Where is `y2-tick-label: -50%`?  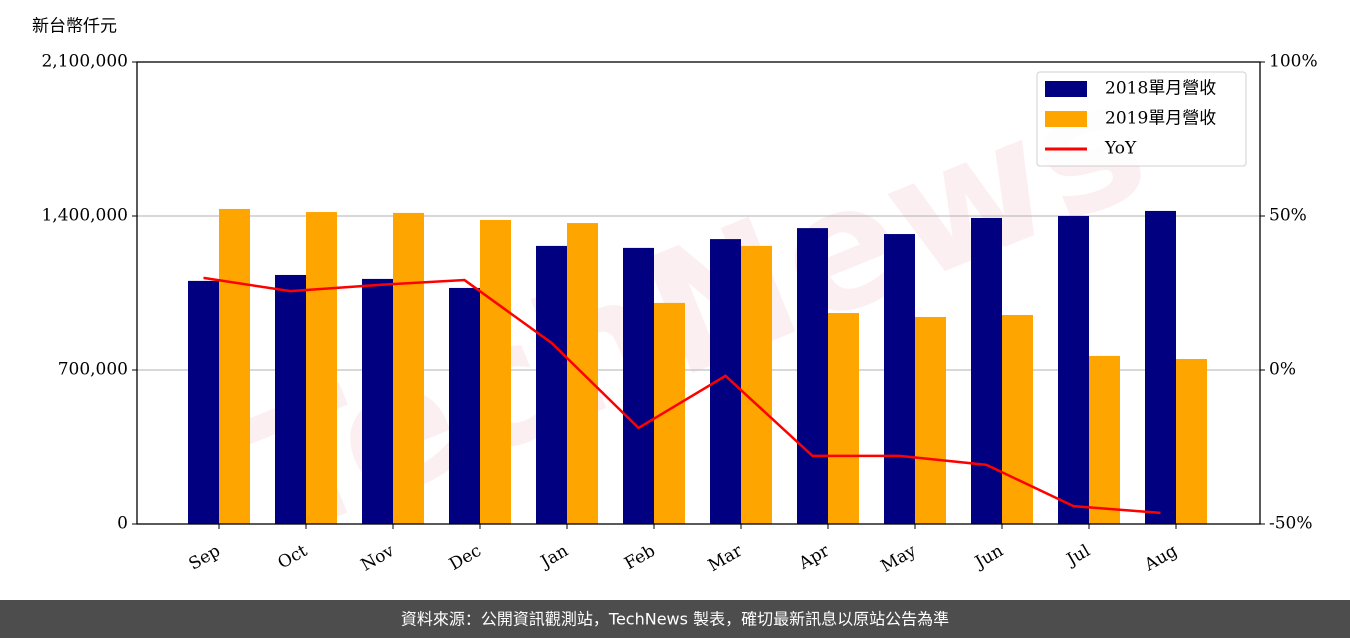 y2-tick-label: -50% is located at coordinates (1291, 524).